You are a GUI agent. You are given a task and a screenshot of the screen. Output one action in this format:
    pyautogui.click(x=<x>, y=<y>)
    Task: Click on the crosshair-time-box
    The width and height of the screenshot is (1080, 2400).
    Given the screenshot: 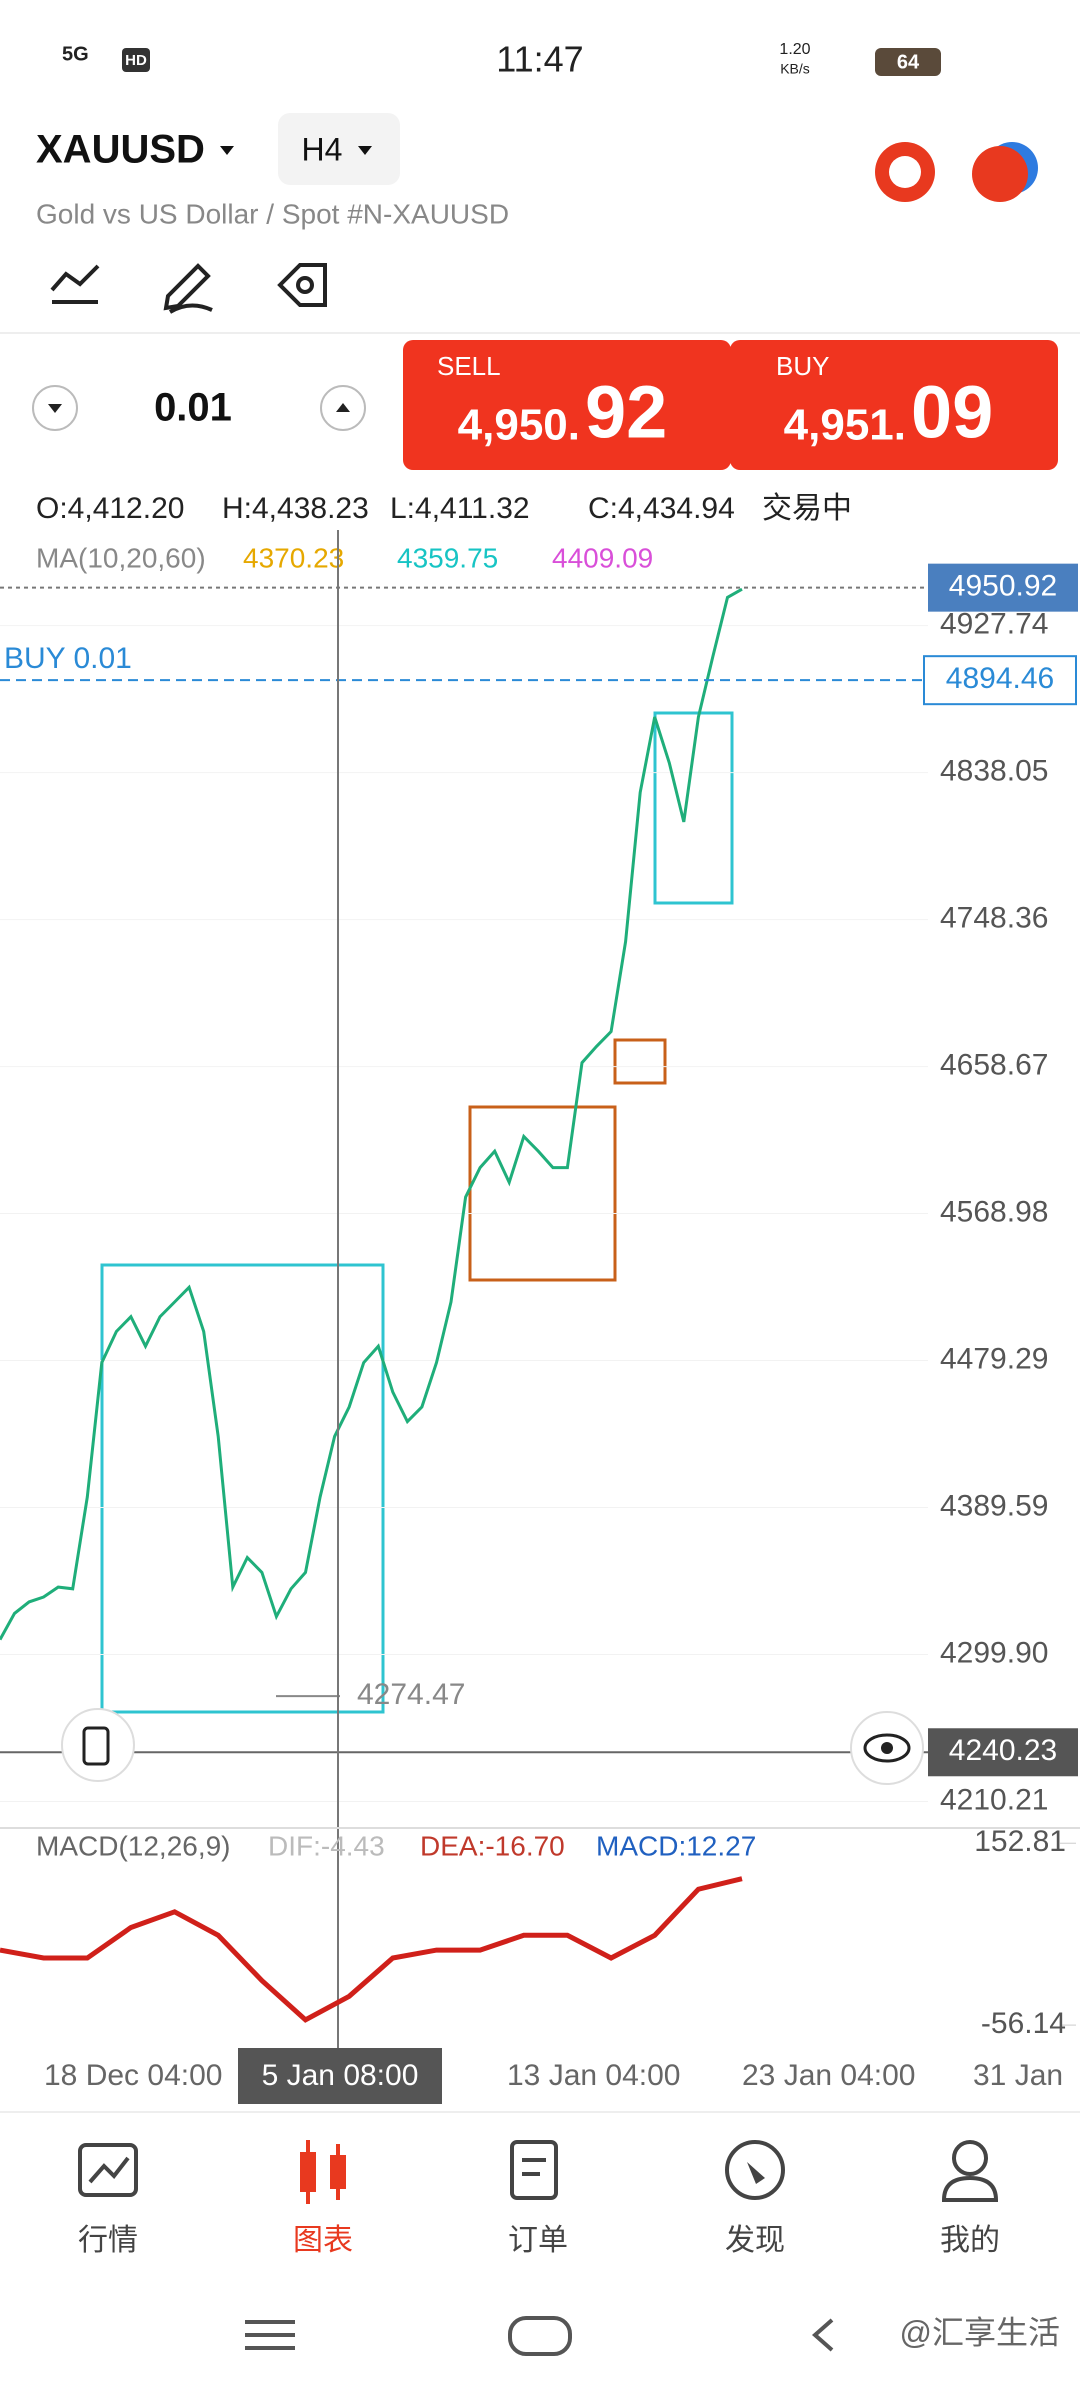 What is the action you would take?
    pyautogui.click(x=340, y=2076)
    